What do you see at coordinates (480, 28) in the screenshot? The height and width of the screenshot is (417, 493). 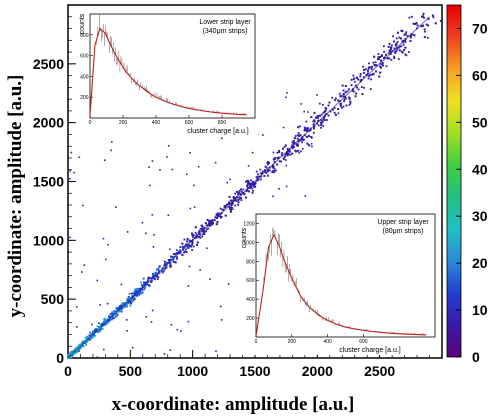 I see `colorbar-tick-label-7: 70` at bounding box center [480, 28].